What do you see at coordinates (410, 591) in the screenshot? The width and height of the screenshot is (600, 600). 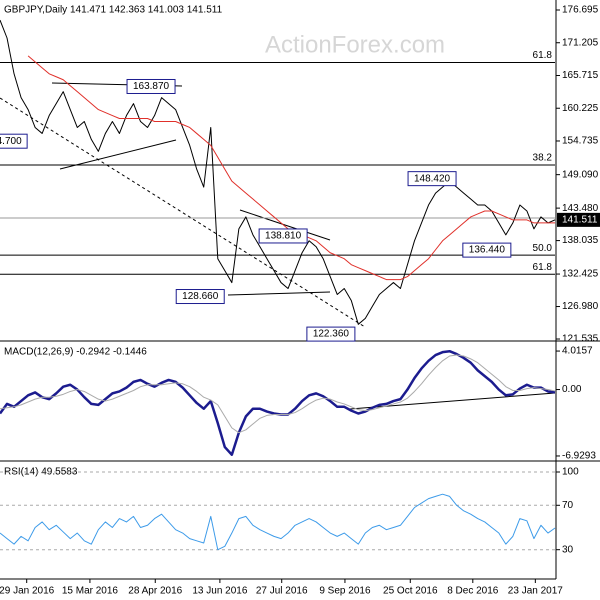 I see `x-tick-label: 25 Oct 2016` at bounding box center [410, 591].